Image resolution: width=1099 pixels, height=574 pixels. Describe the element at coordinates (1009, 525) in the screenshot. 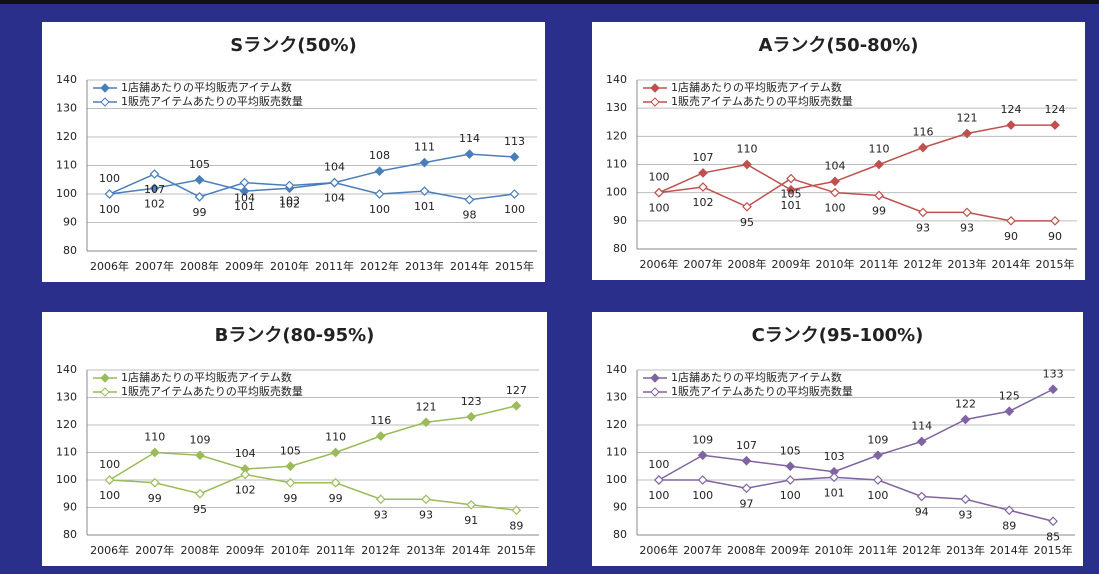

I see `data-label: 89` at that location.